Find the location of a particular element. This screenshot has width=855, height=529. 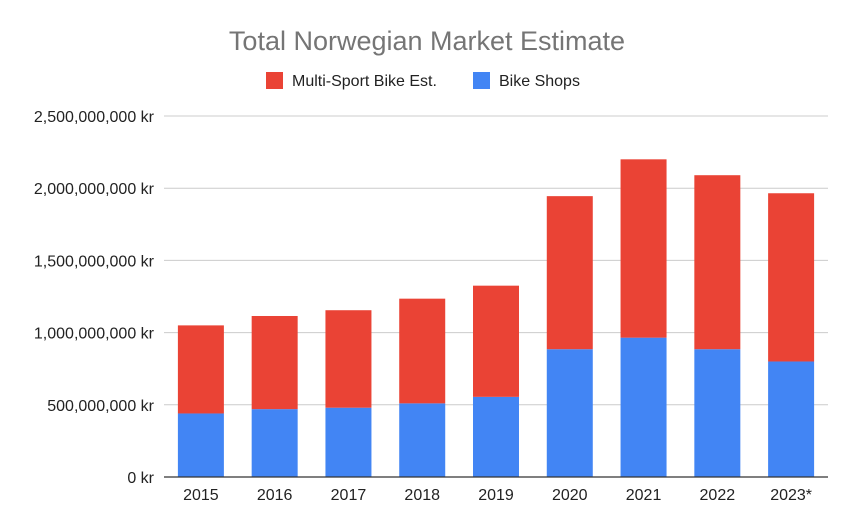

bar-multi-sport-bike-est-2020 is located at coordinates (569, 273).